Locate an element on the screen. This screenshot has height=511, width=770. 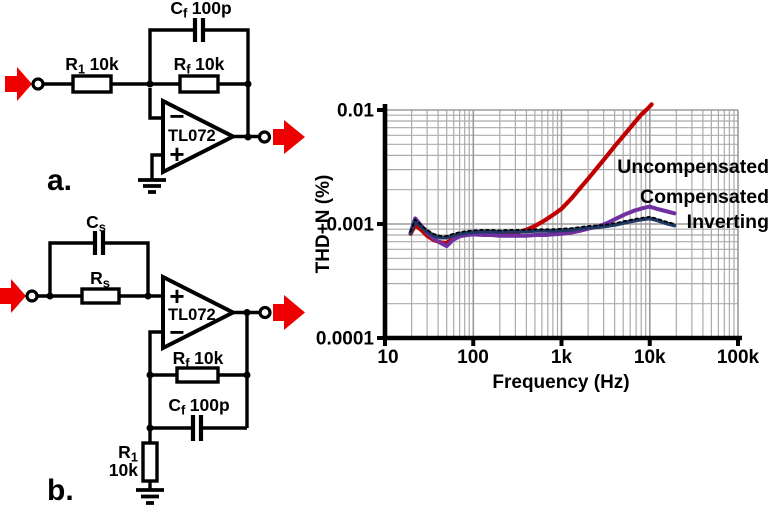
resistor-rs-body is located at coordinates (100, 296).